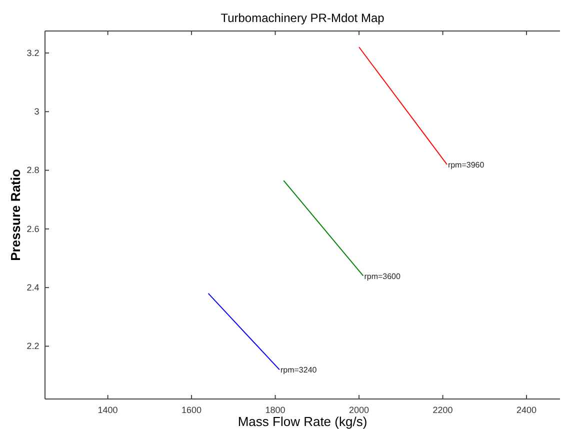 This screenshot has height=429, width=565. Describe the element at coordinates (302, 18) in the screenshot. I see `chart-title: Turbomachinery PR-Mdot Map` at that location.